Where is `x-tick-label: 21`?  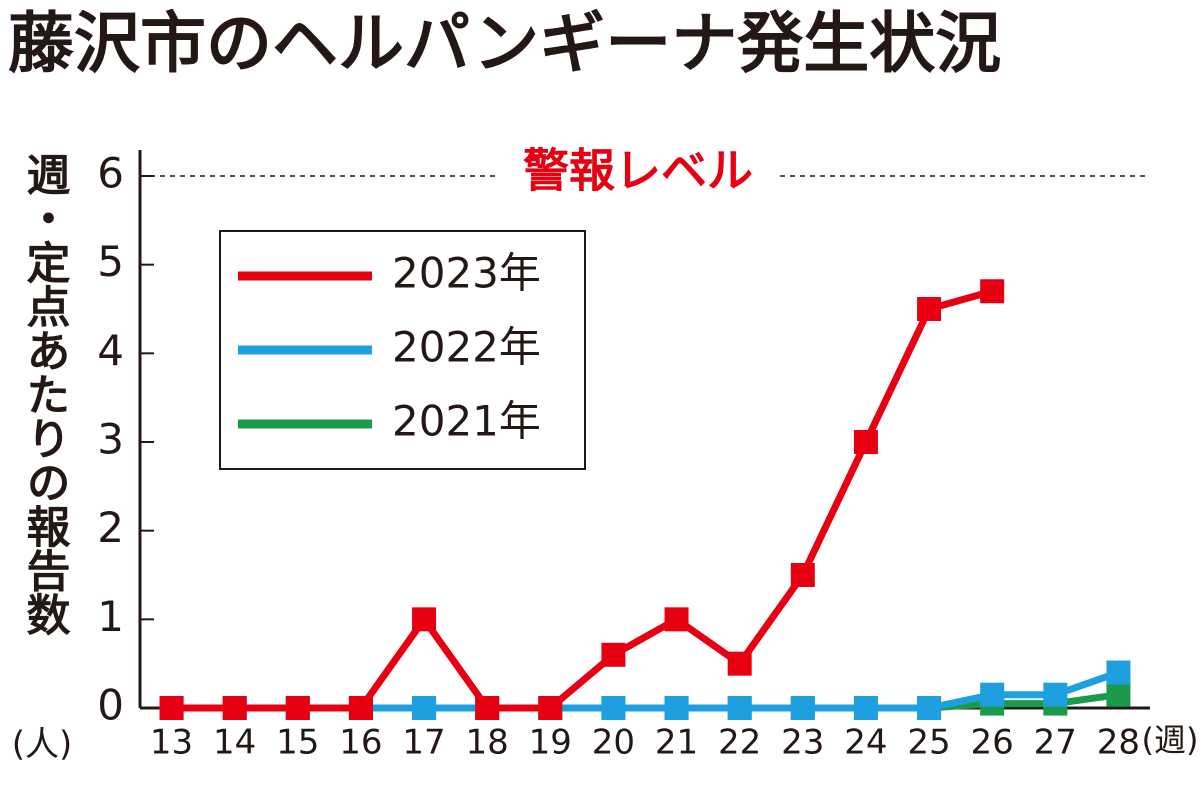 x-tick-label: 21 is located at coordinates (676, 743).